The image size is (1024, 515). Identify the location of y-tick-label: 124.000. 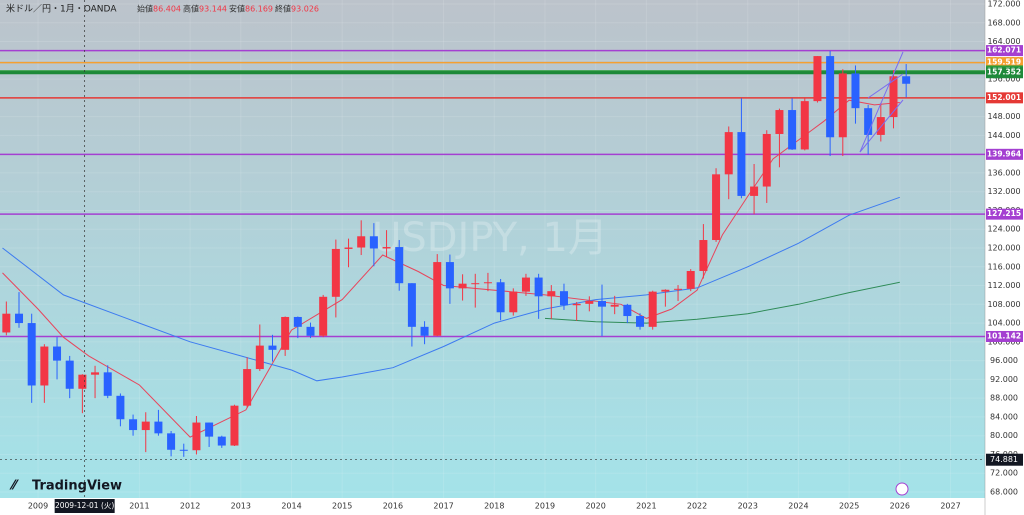
(1003, 229).